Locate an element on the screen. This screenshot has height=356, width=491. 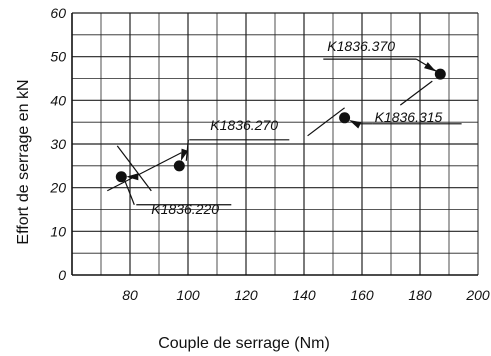
y-tick-label: 40 is located at coordinates (58, 100).